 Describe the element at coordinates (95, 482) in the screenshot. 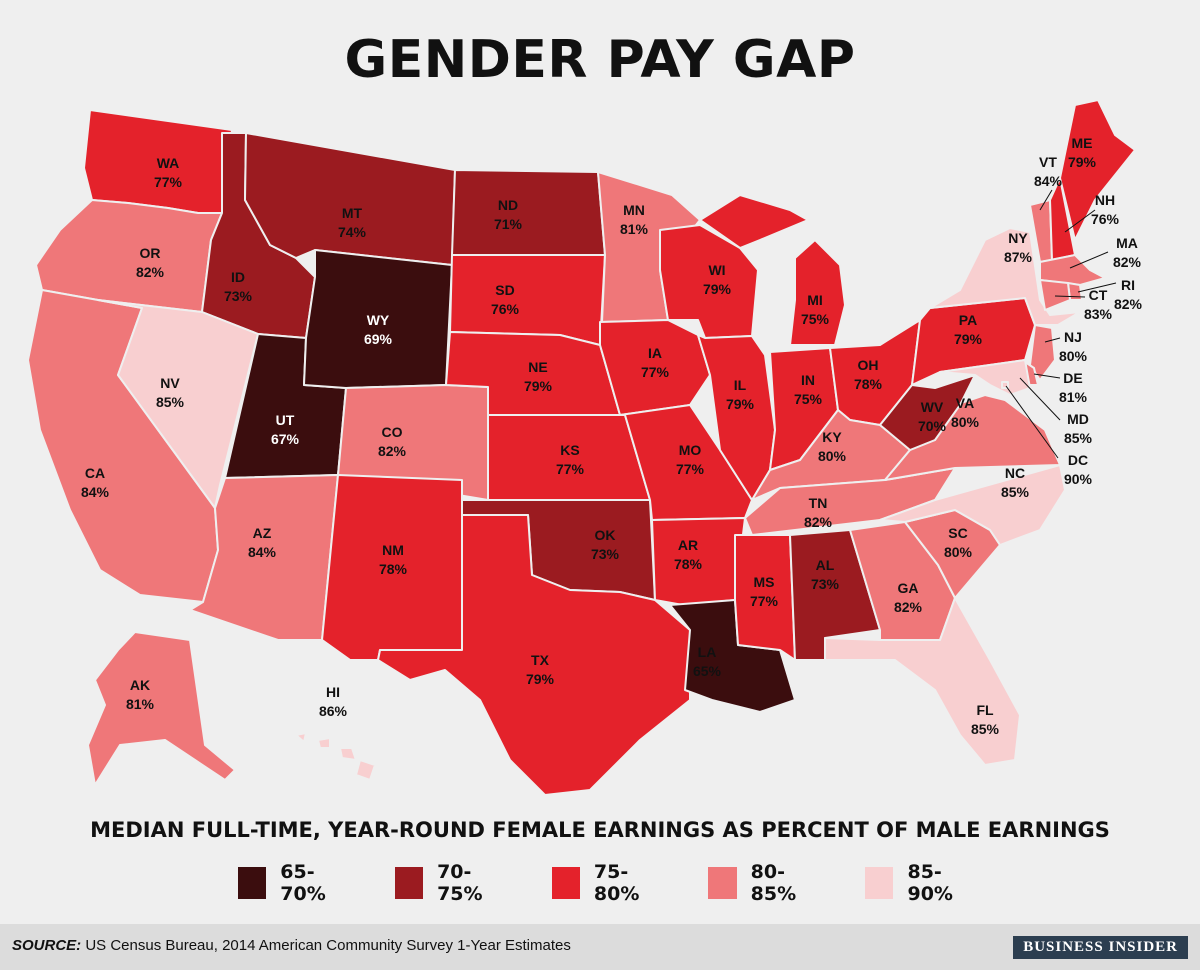

I see `label-ca: CA 84%` at that location.